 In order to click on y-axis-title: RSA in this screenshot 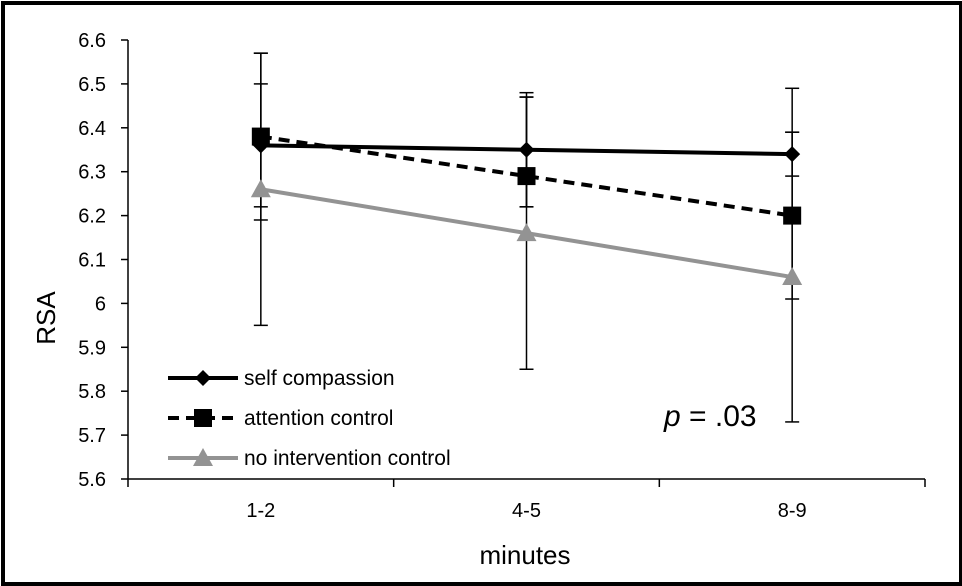, I will do `click(46, 318)`.